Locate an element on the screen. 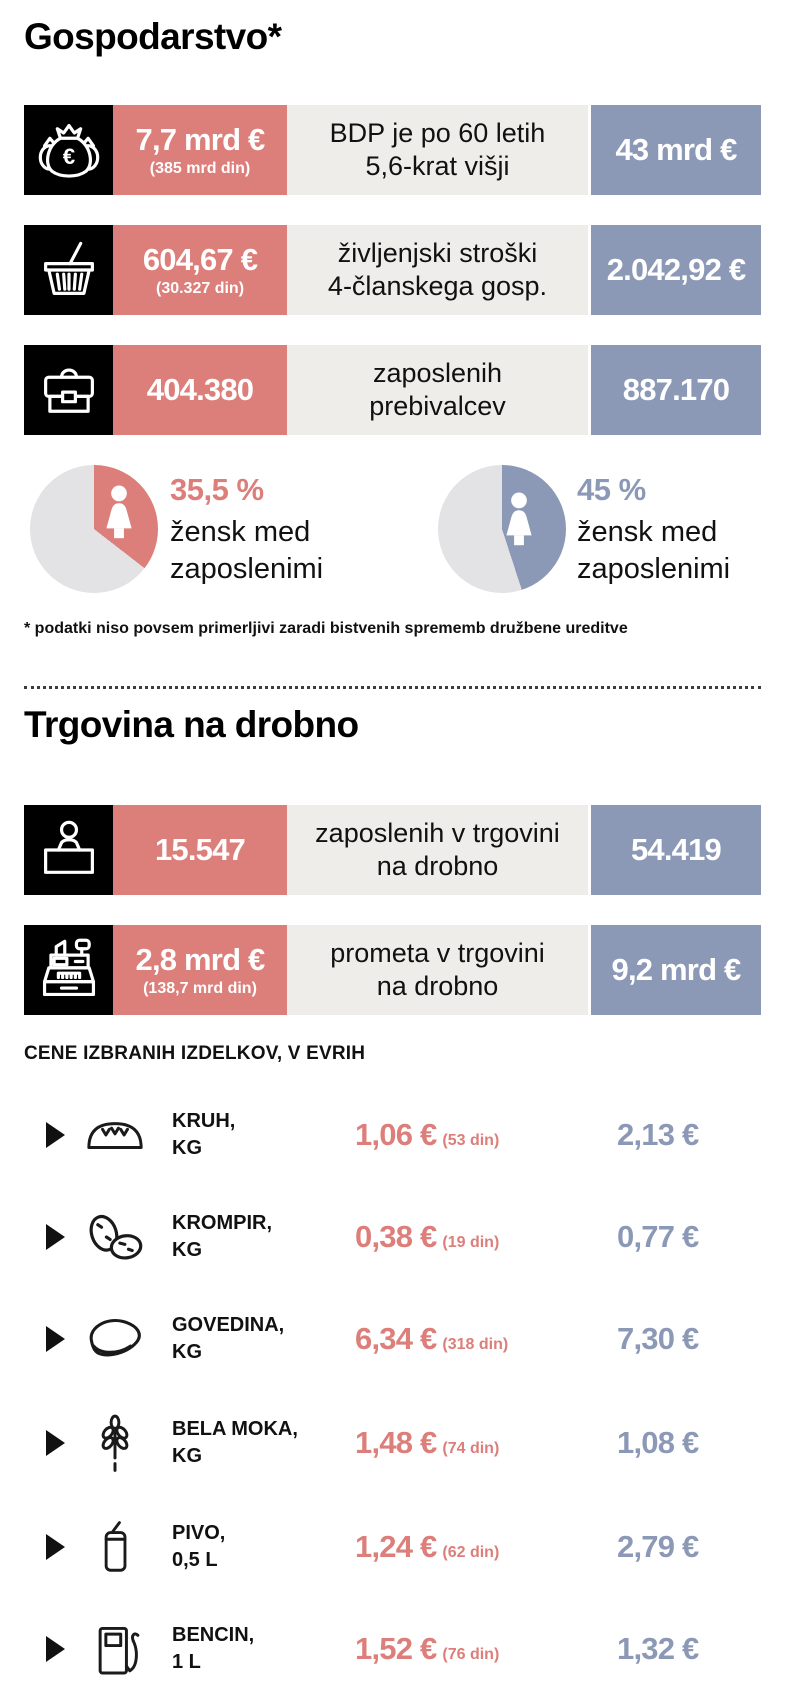 This screenshot has width=785, height=1696. old-value-box: 7,7 mrd € (385 mrd din) is located at coordinates (200, 150).